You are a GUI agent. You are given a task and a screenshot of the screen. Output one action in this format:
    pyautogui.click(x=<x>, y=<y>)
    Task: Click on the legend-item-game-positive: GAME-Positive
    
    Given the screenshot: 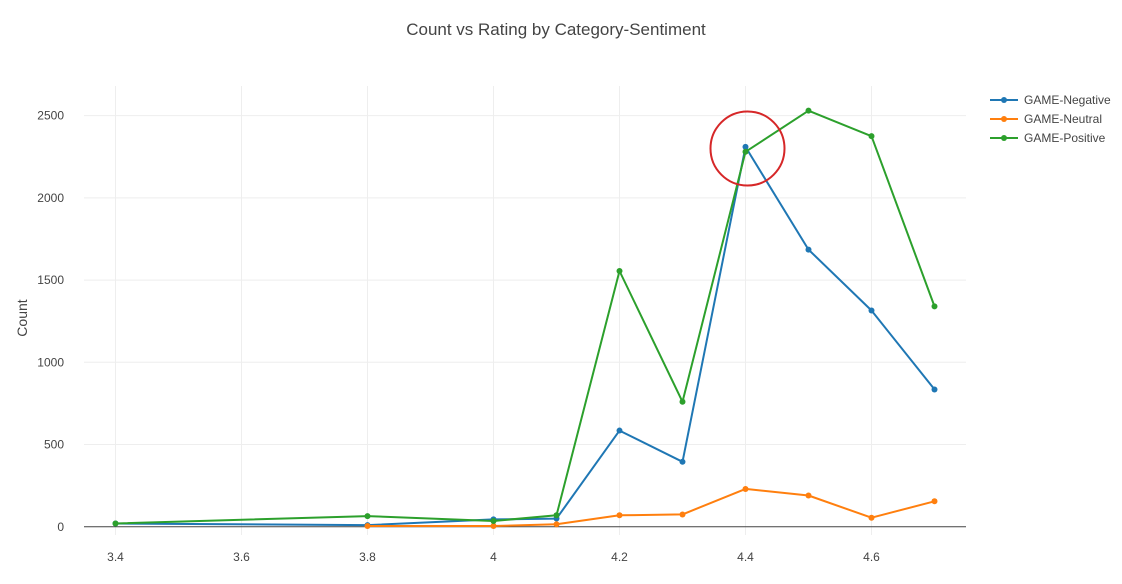 What is the action you would take?
    pyautogui.click(x=1048, y=138)
    